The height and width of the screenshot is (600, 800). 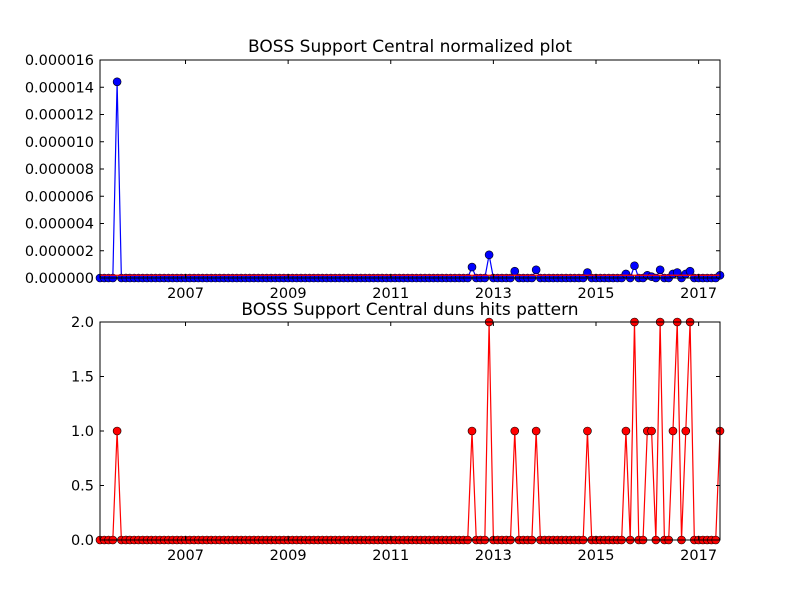 I want to click on hits-pattern-x-tick-label: 2009, so click(x=288, y=556).